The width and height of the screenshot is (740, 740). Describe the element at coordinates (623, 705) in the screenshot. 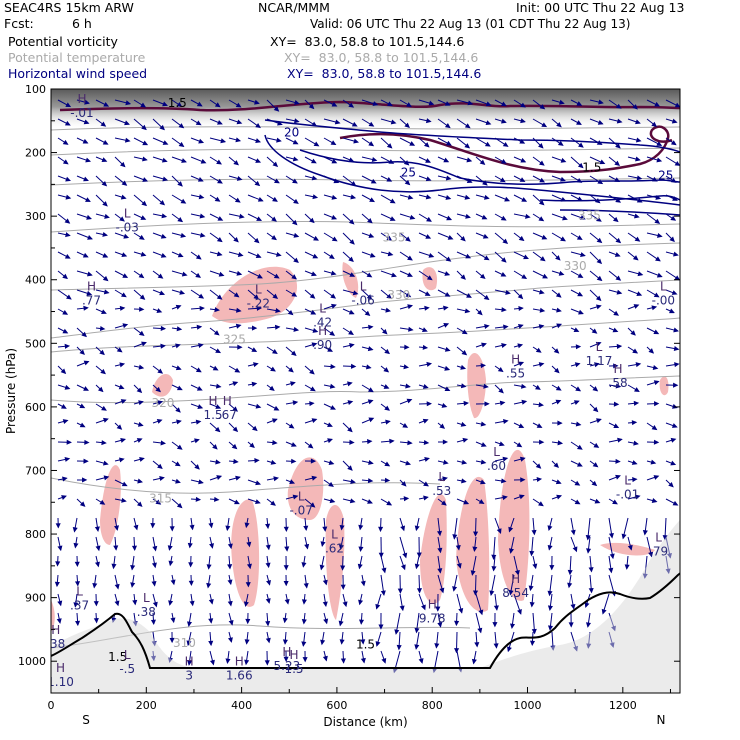

I see `x-tick-label: 1200` at that location.